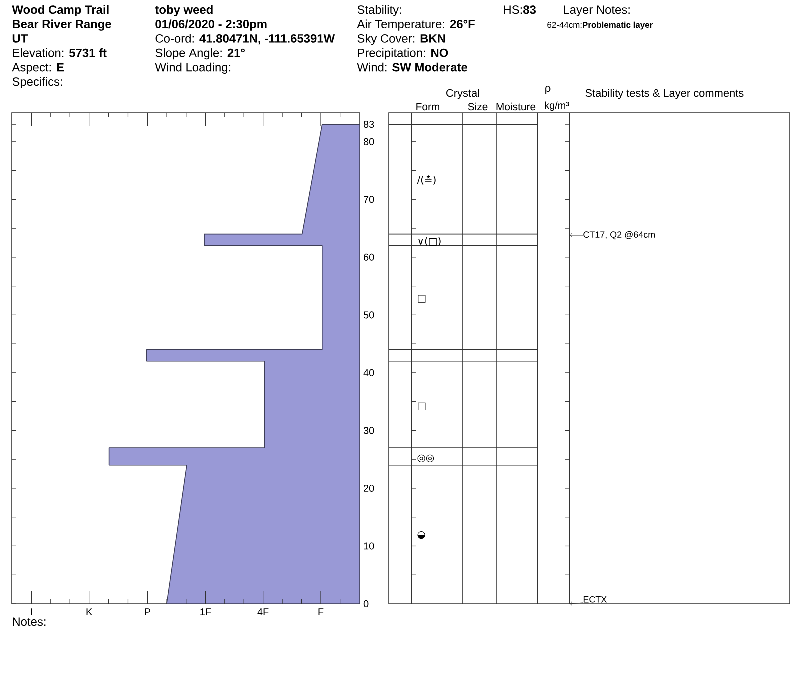  I want to click on y-tick-label: 83, so click(369, 124).